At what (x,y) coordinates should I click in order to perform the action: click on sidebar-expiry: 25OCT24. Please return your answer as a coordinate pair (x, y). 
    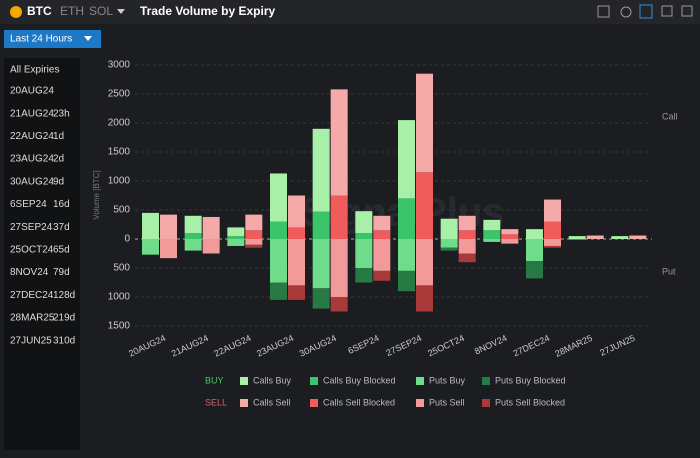
    Looking at the image, I should click on (32, 250).